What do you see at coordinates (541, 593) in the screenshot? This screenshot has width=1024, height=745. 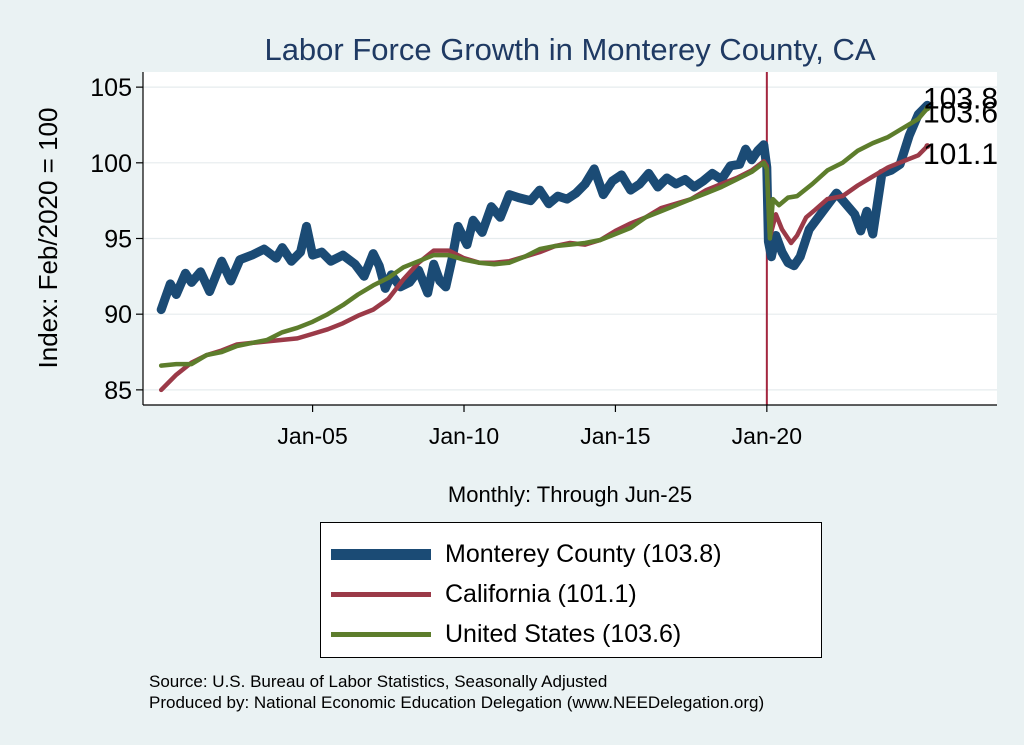 I see `legend-label-california: California (101.1)` at bounding box center [541, 593].